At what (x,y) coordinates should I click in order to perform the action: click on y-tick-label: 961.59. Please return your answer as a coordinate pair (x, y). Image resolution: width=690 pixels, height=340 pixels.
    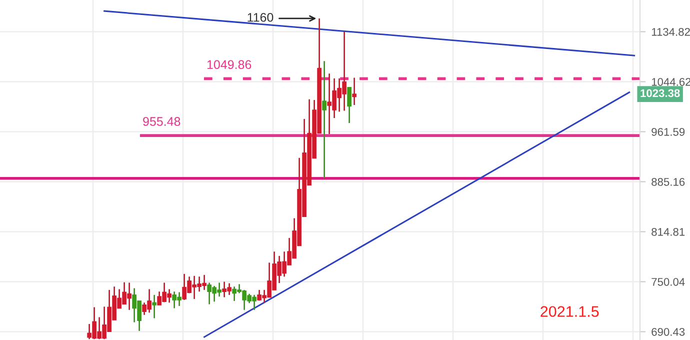
    Looking at the image, I should click on (668, 132).